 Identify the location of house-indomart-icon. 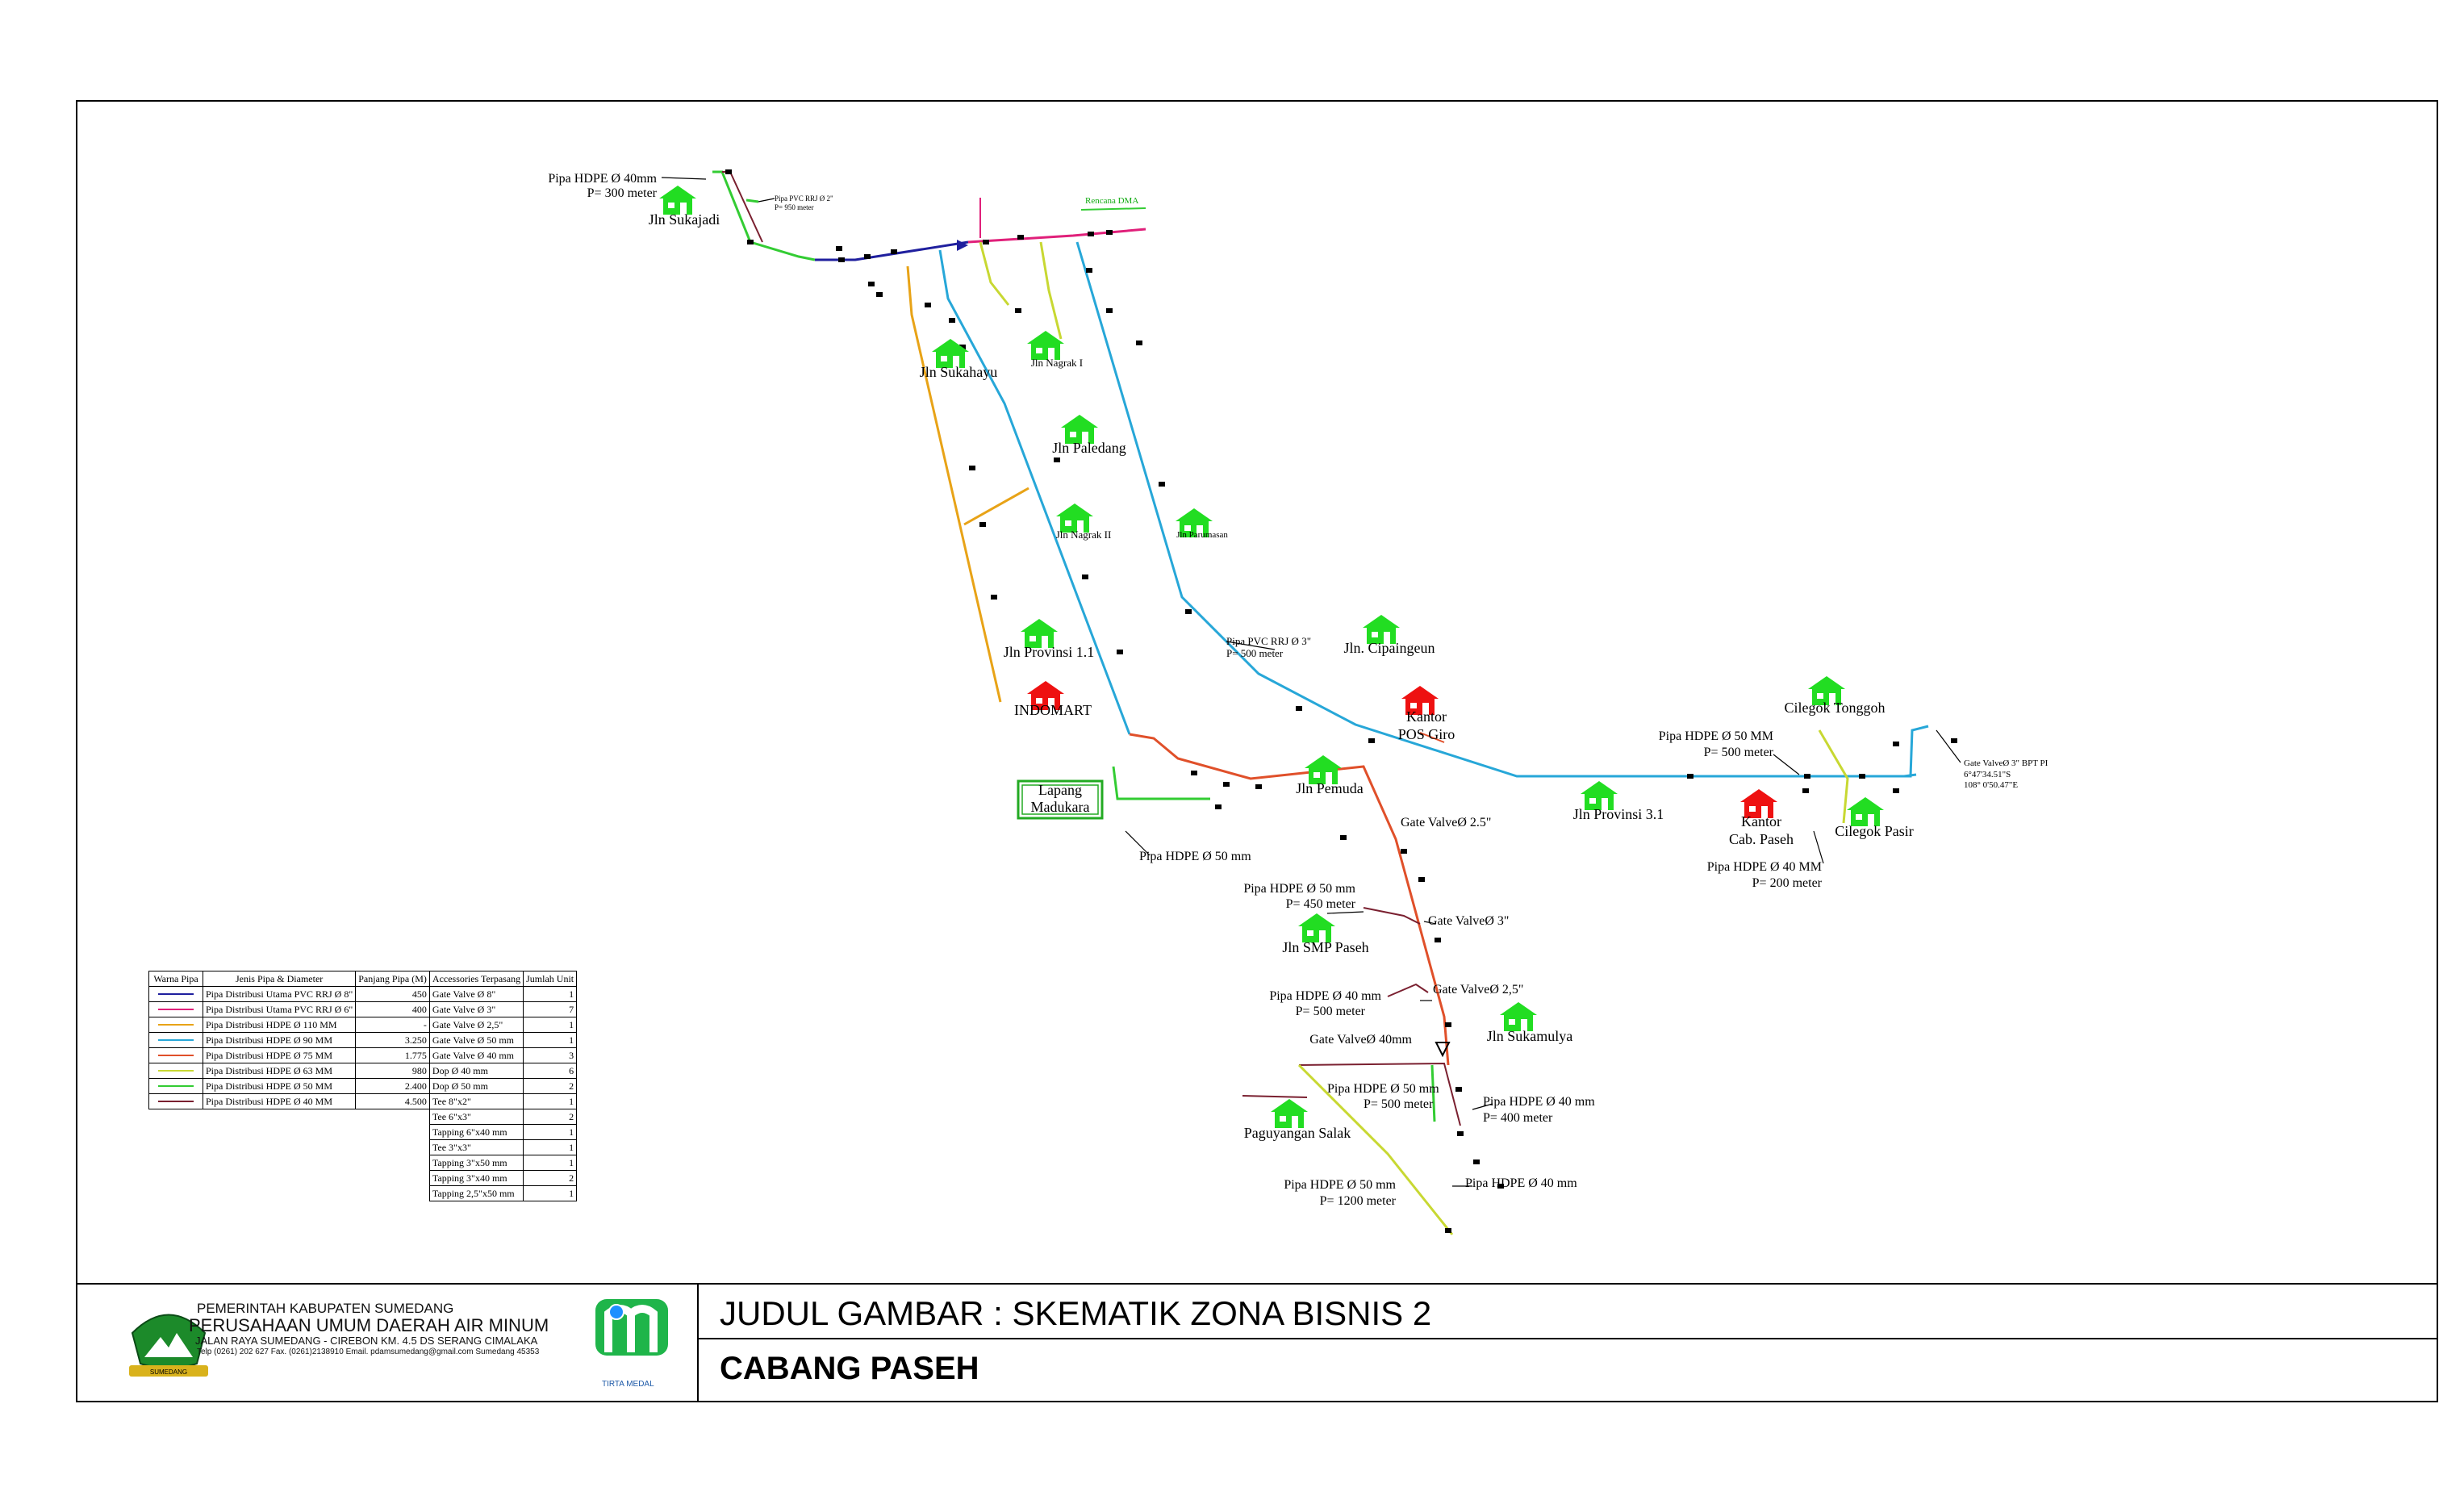
(1045, 696).